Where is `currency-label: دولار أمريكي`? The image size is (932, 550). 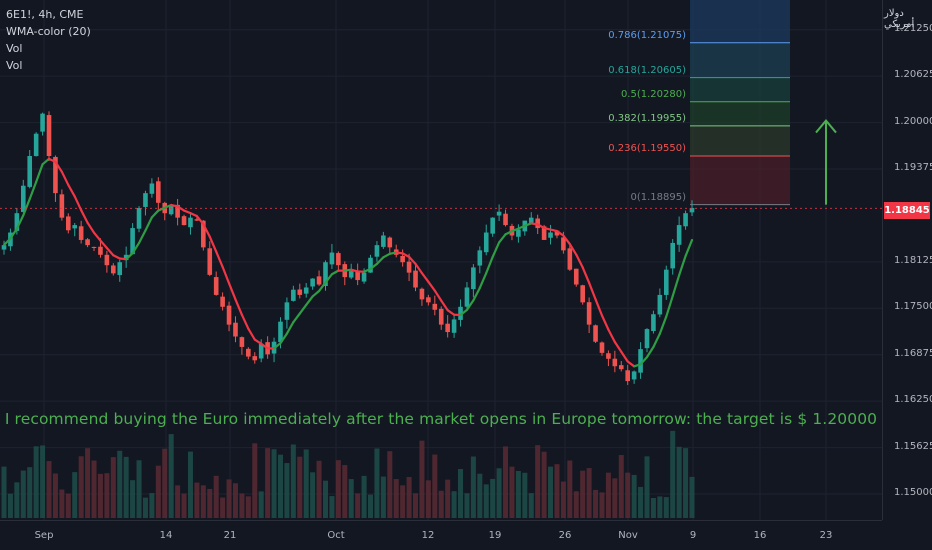
currency-label: دولار أمريكي is located at coordinates (899, 19).